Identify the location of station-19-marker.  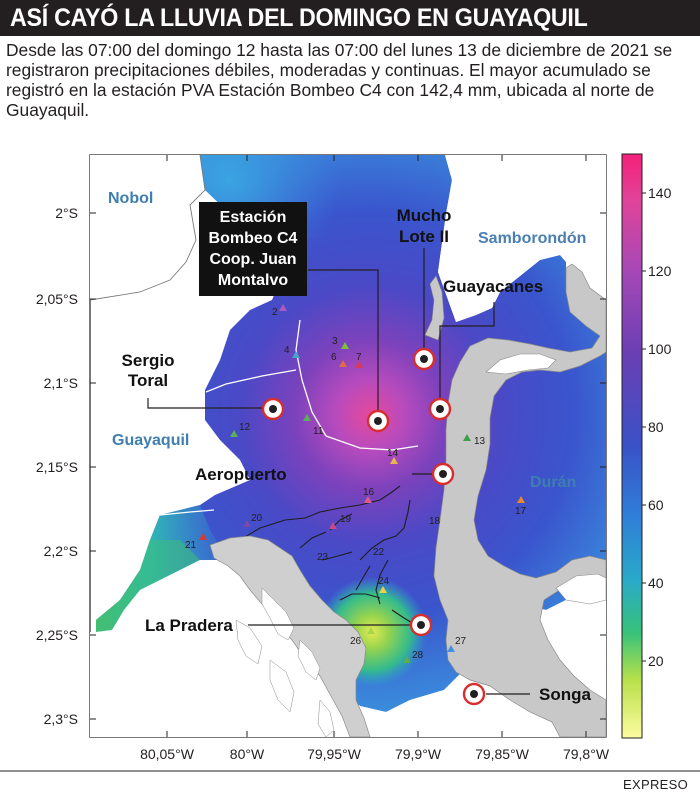
(333, 525).